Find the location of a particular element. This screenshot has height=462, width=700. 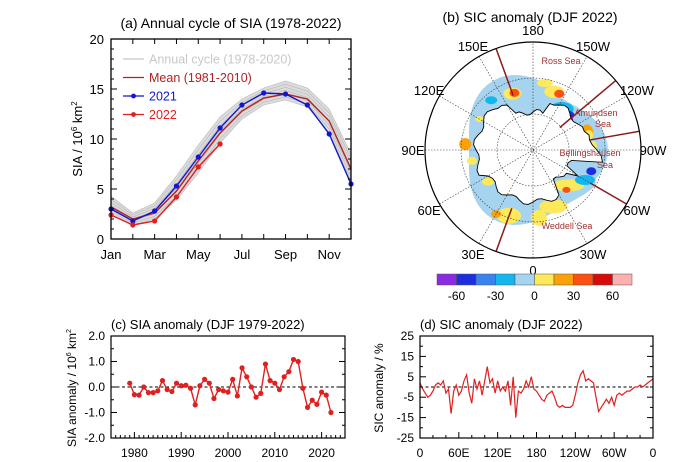

region-label-bellingshausen-sea: Sea is located at coordinates (605, 165).